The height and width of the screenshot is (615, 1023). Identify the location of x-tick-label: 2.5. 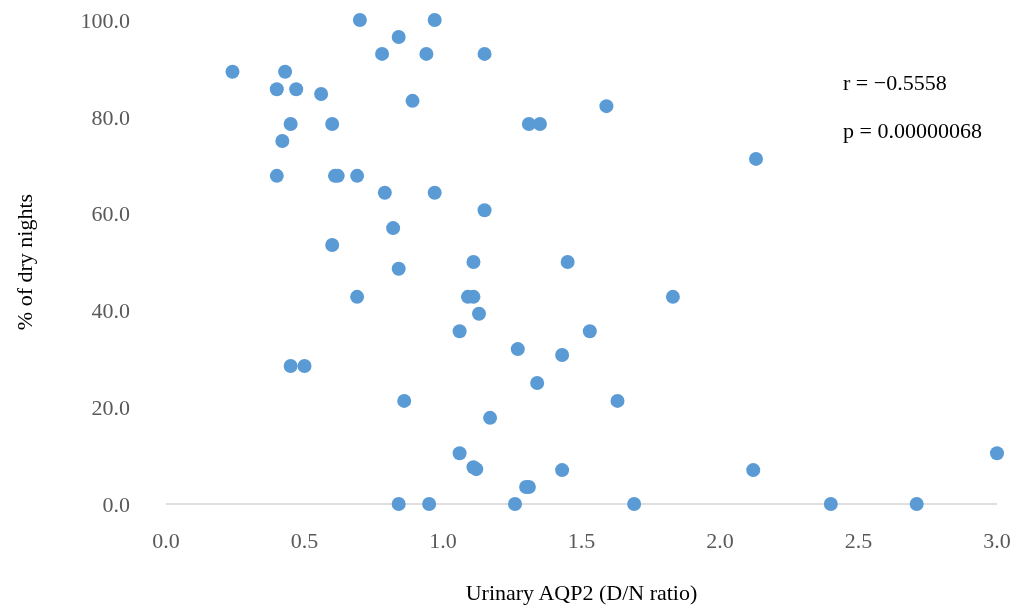
(858, 540).